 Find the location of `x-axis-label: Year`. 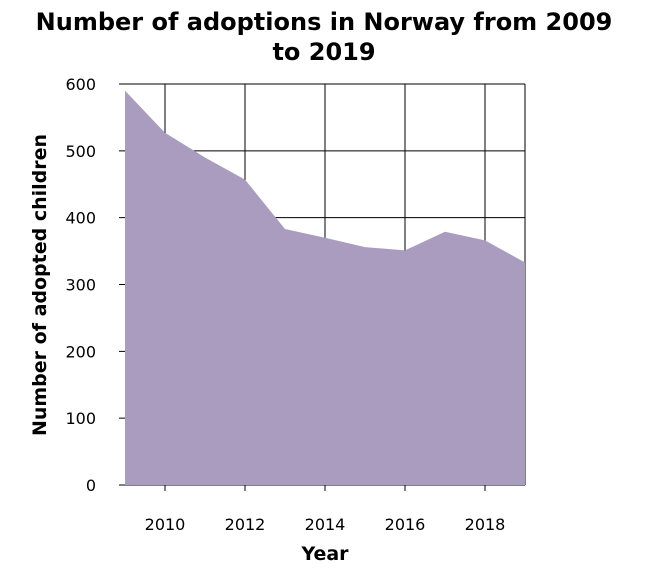

x-axis-label: Year is located at coordinates (324, 554).